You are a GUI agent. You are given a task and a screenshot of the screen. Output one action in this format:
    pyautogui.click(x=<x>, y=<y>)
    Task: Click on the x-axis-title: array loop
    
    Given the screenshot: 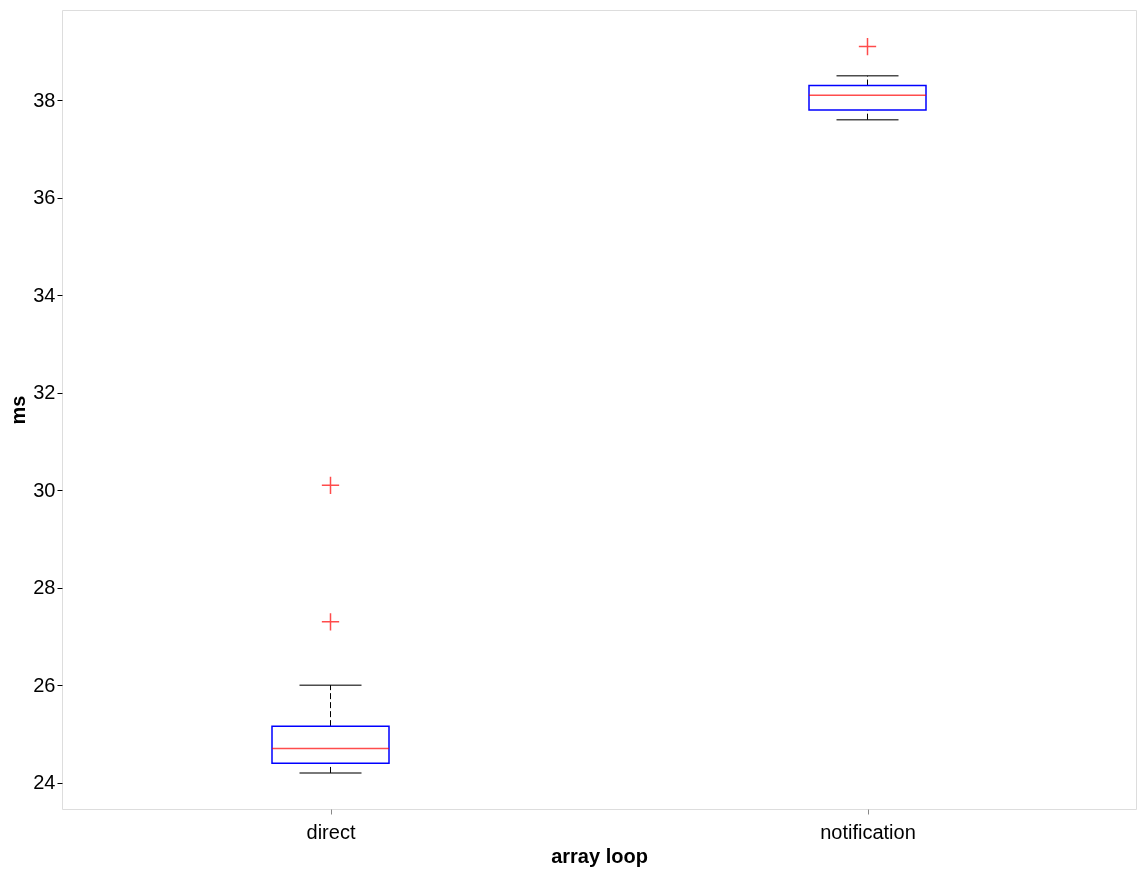 What is the action you would take?
    pyautogui.click(x=599, y=855)
    